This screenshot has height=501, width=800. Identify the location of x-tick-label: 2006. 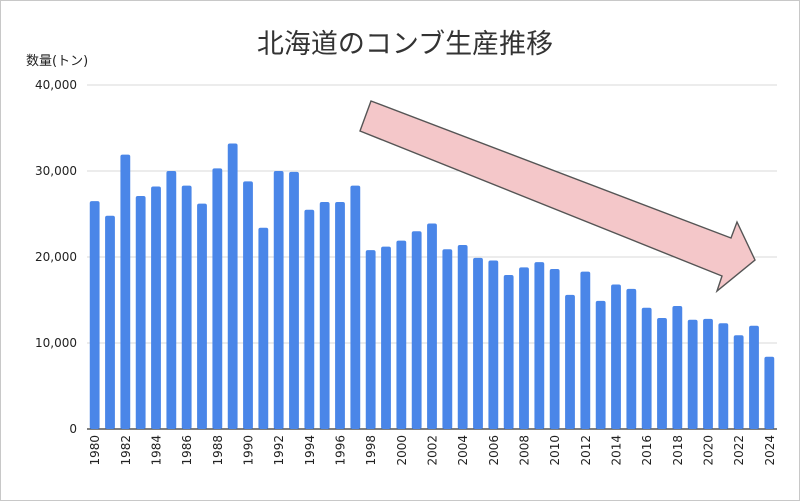
(494, 450).